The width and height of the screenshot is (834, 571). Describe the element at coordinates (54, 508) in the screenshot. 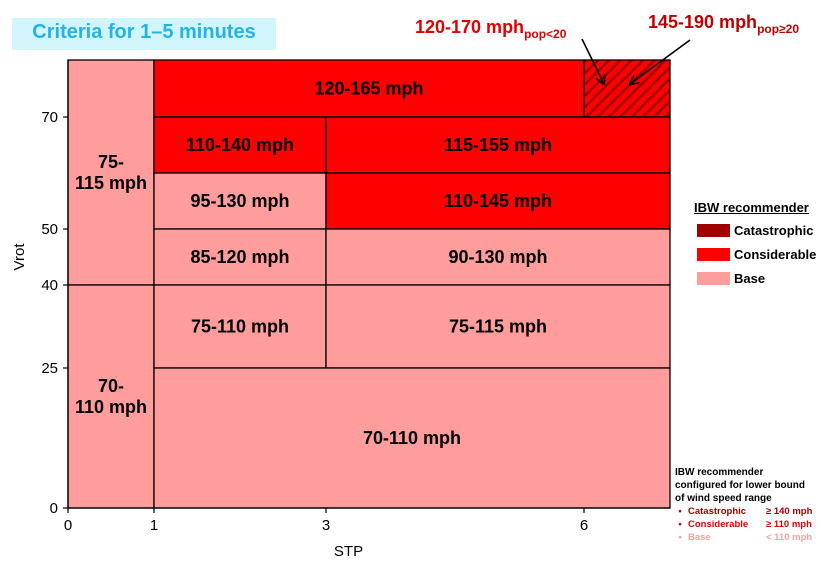

I see `y-tick-label: 0` at that location.